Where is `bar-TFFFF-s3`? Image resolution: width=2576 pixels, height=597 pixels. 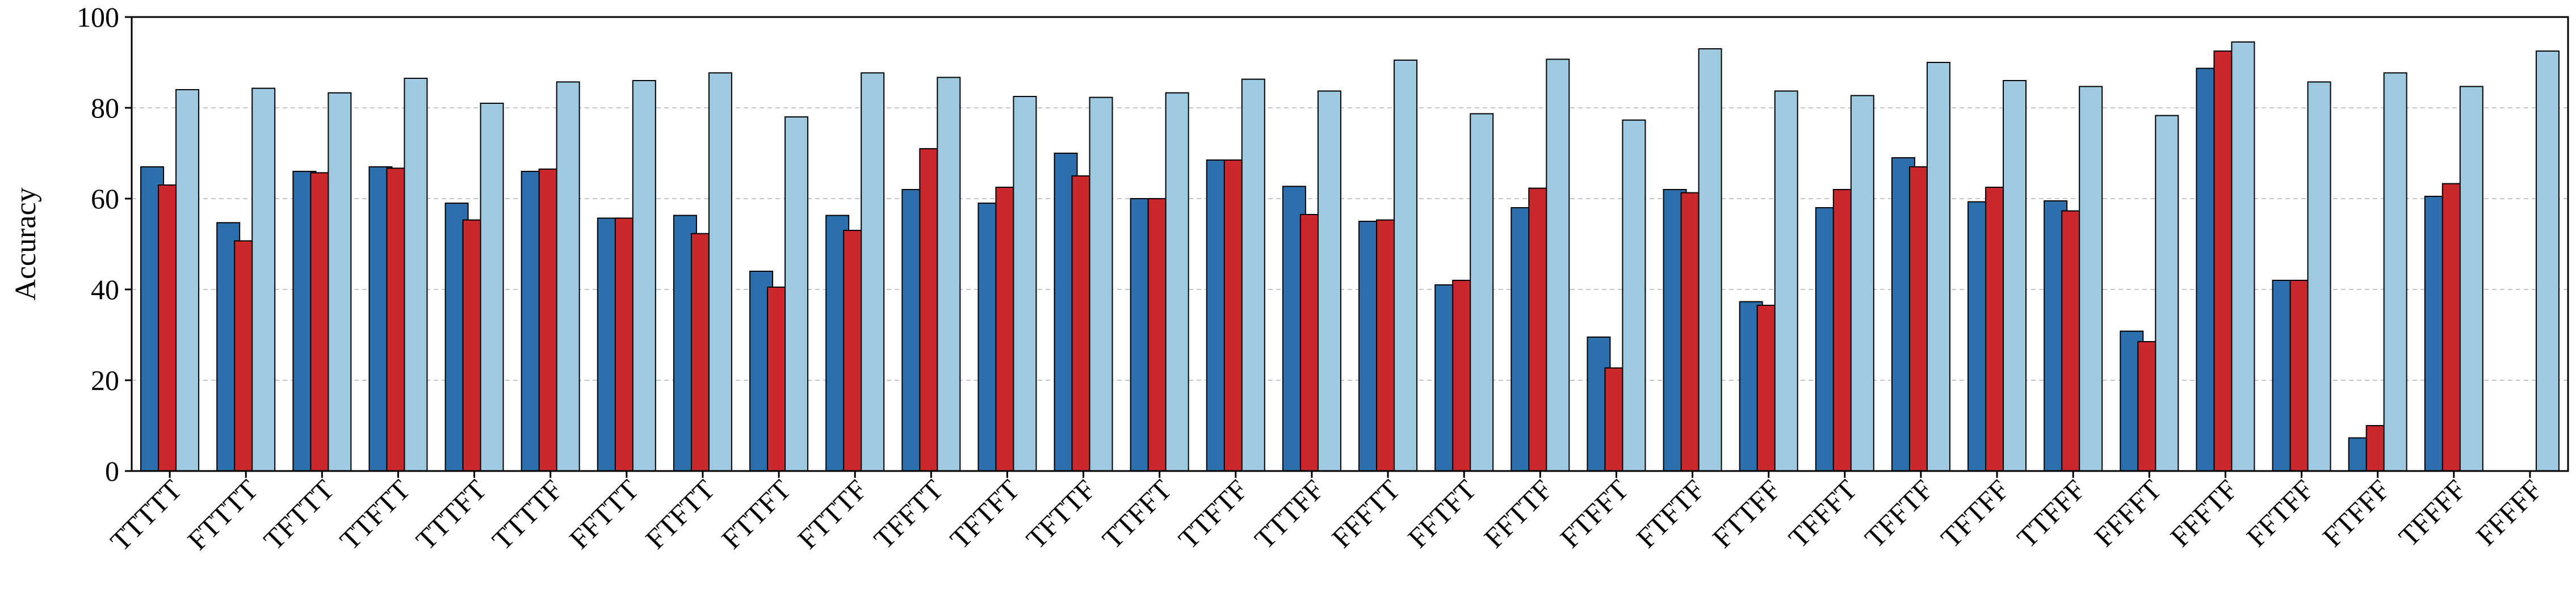 bar-TFFFF-s3 is located at coordinates (2471, 279).